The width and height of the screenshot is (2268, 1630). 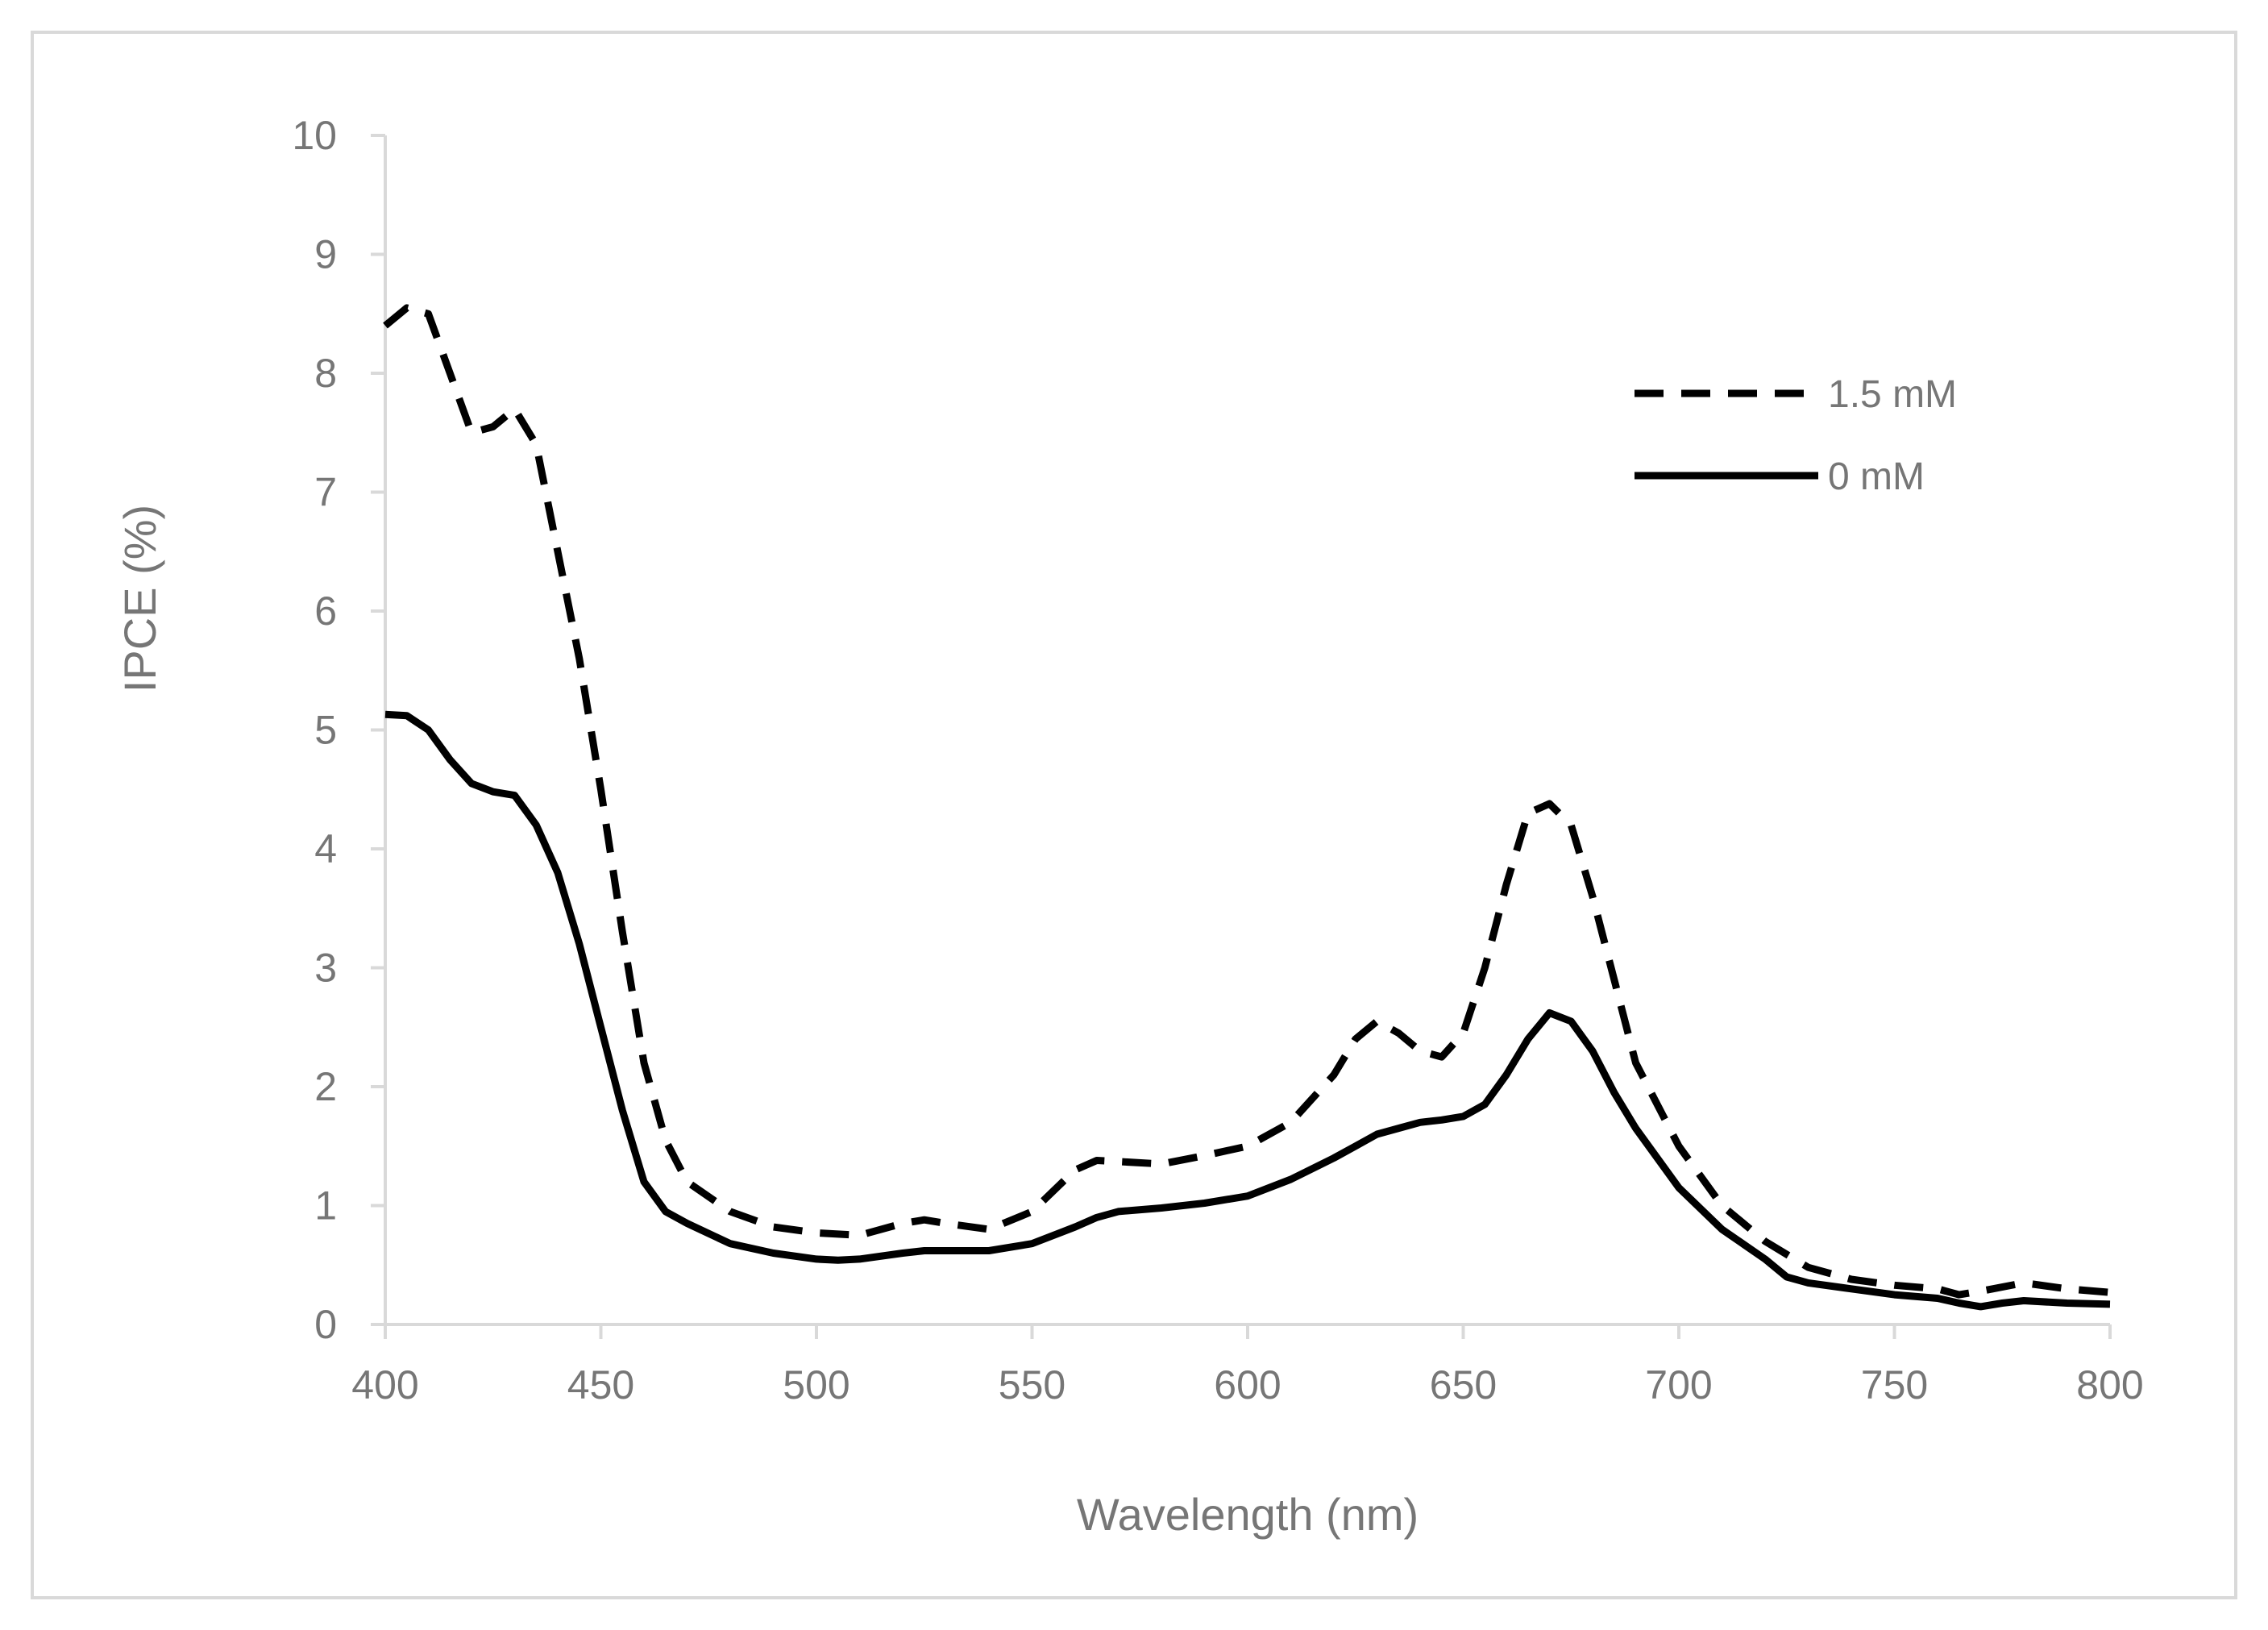 What do you see at coordinates (2109, 1385) in the screenshot?
I see `x-tick-label: 800` at bounding box center [2109, 1385].